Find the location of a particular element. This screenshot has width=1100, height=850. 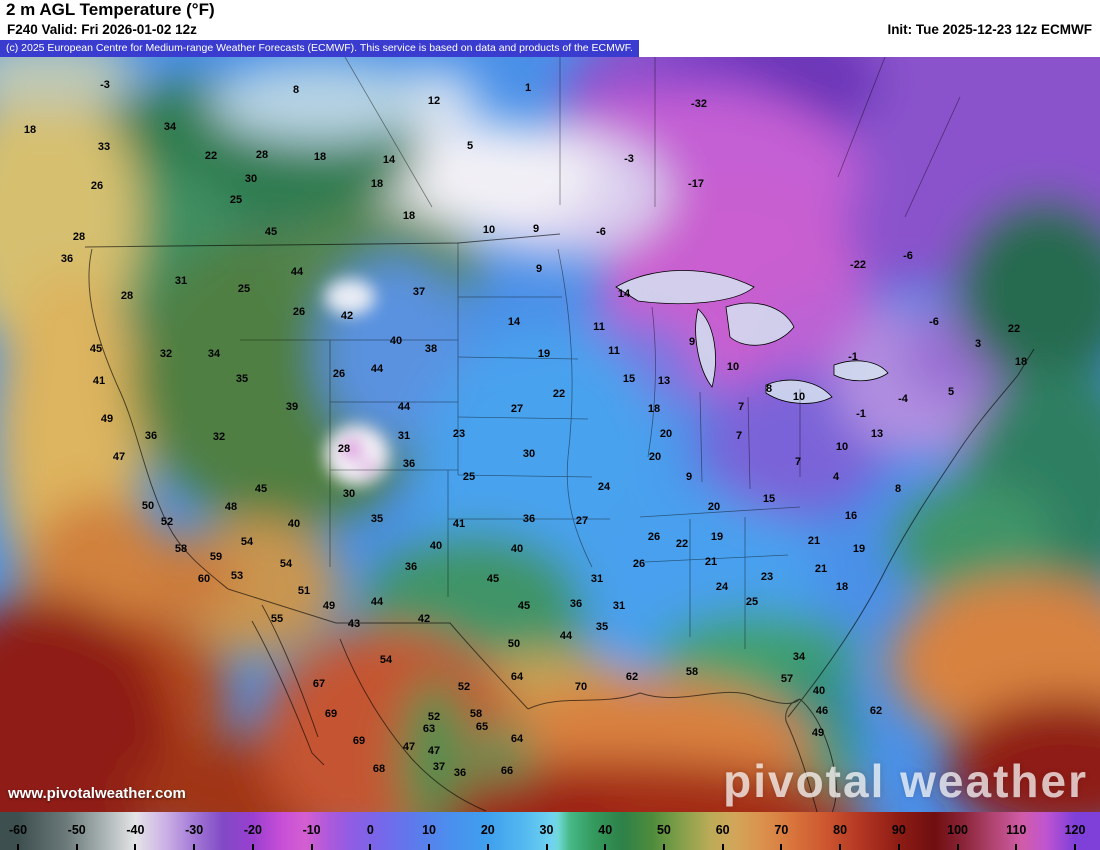

temperature-value-label: -17 is located at coordinates (696, 184).